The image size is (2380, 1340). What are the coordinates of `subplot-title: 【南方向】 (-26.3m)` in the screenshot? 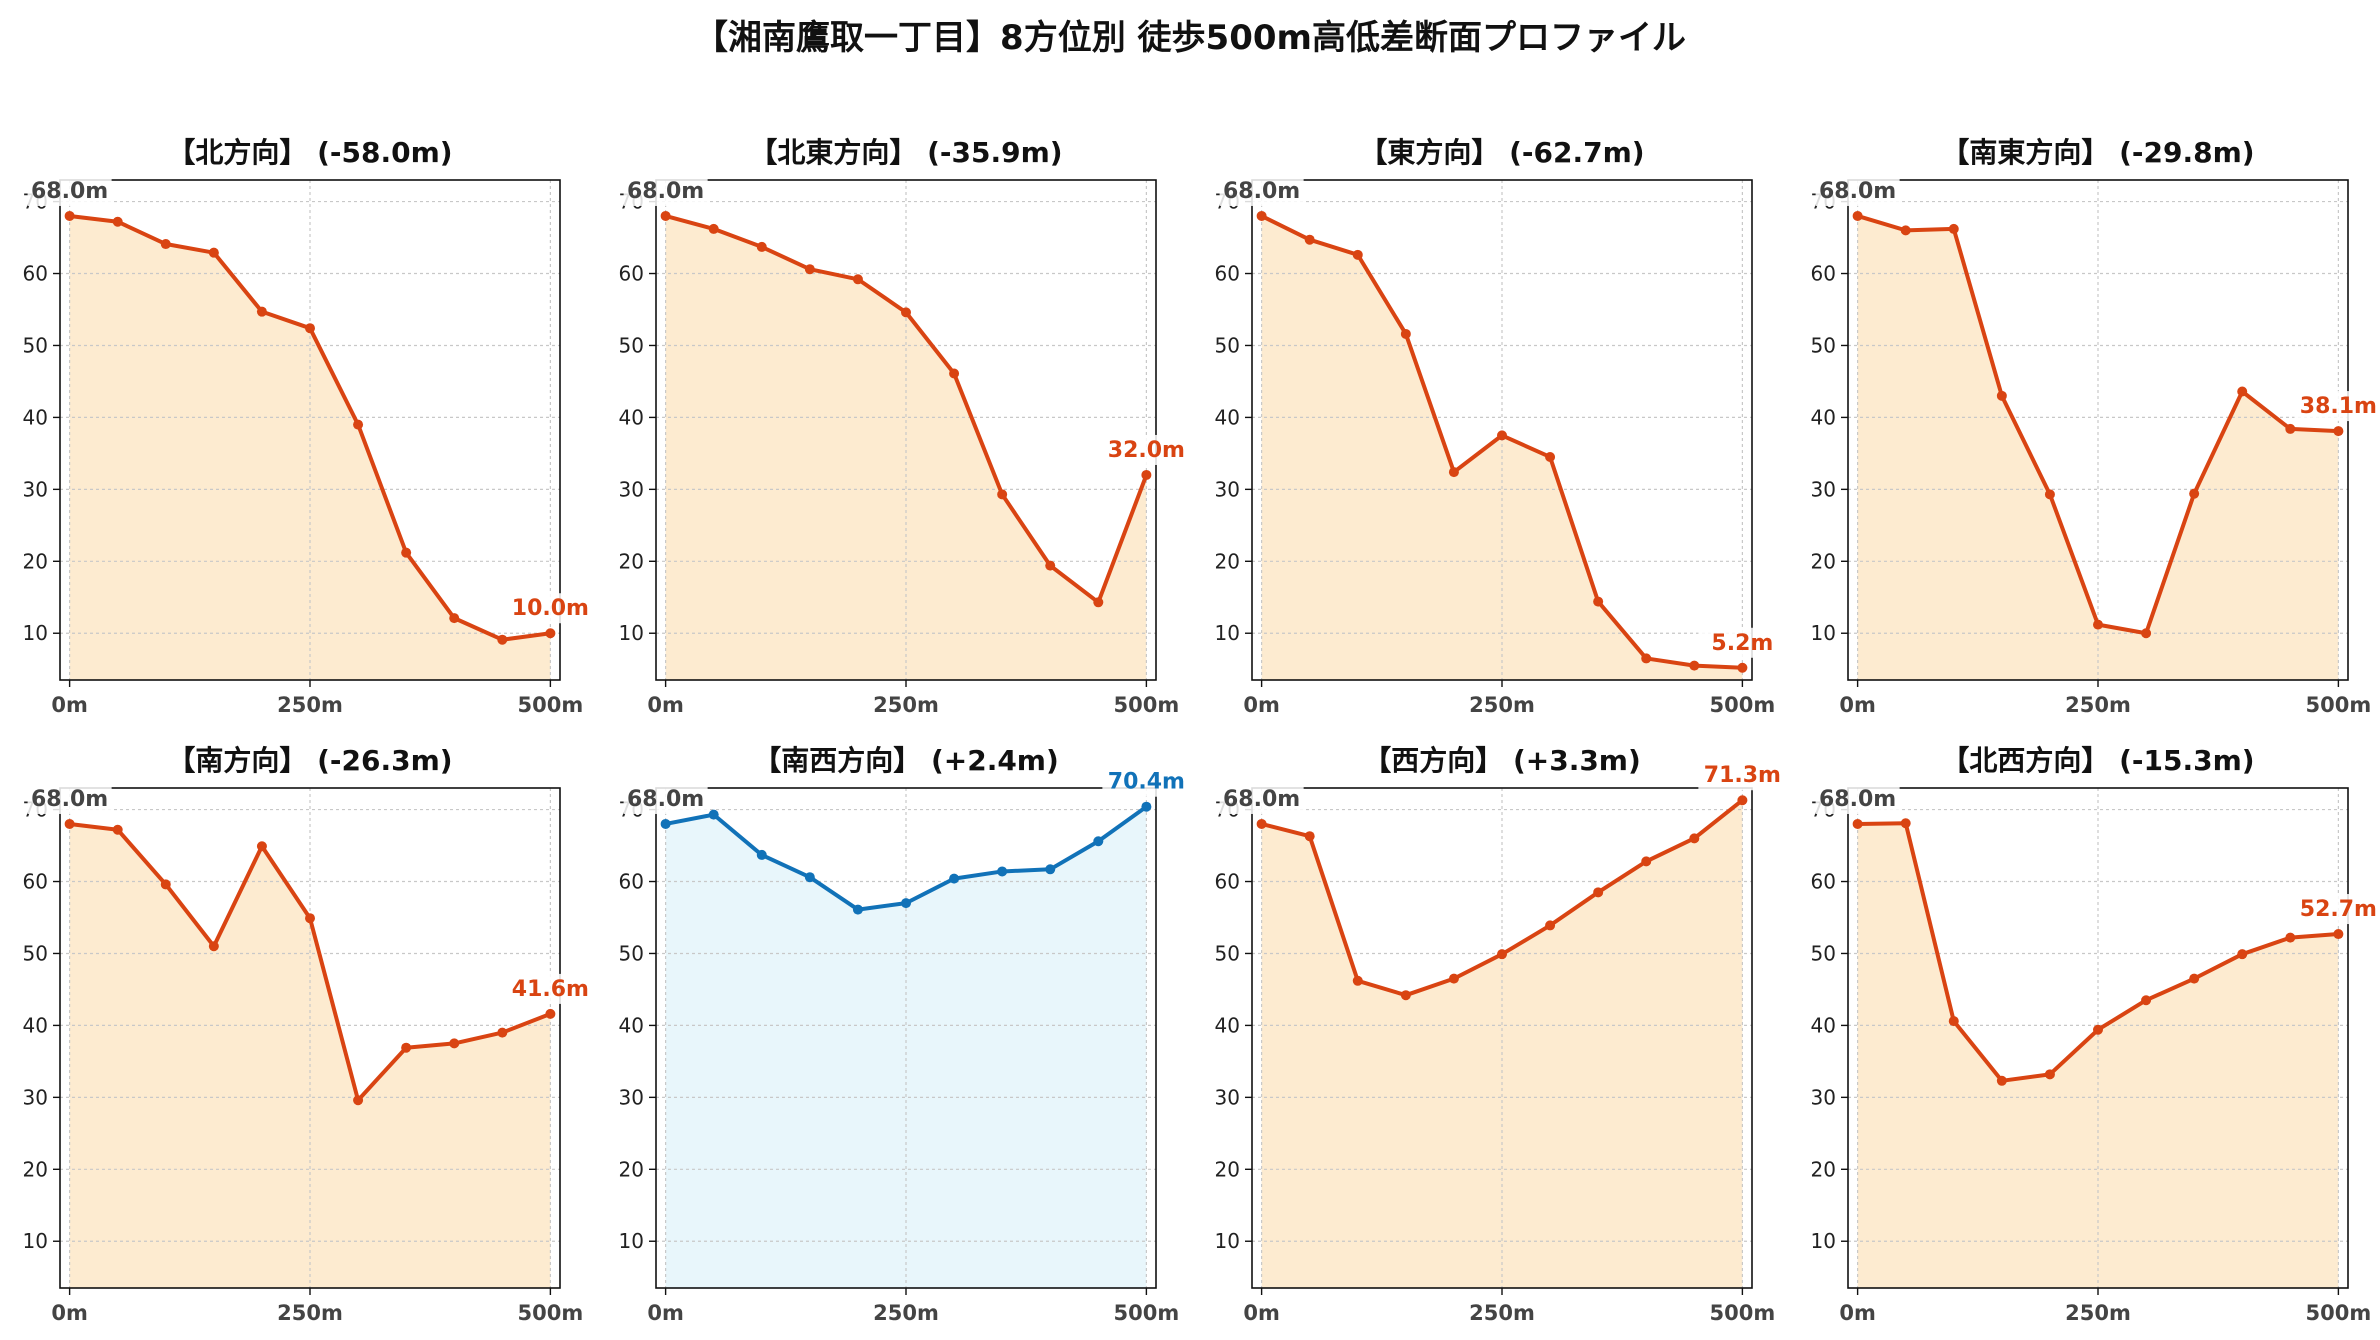 It's located at (309, 760).